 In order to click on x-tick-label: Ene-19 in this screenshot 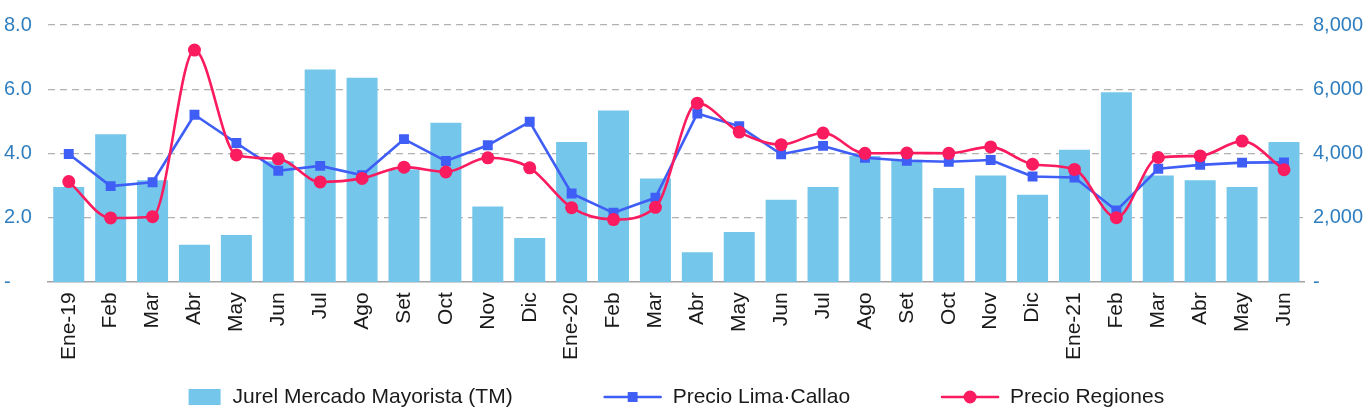, I will do `click(67, 326)`.